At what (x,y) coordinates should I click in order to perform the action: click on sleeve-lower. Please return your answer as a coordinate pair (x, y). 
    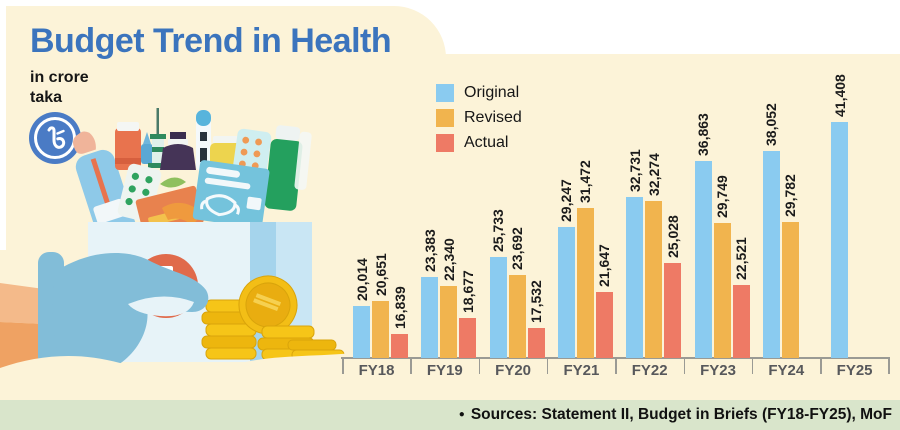
    Looking at the image, I should click on (22, 346).